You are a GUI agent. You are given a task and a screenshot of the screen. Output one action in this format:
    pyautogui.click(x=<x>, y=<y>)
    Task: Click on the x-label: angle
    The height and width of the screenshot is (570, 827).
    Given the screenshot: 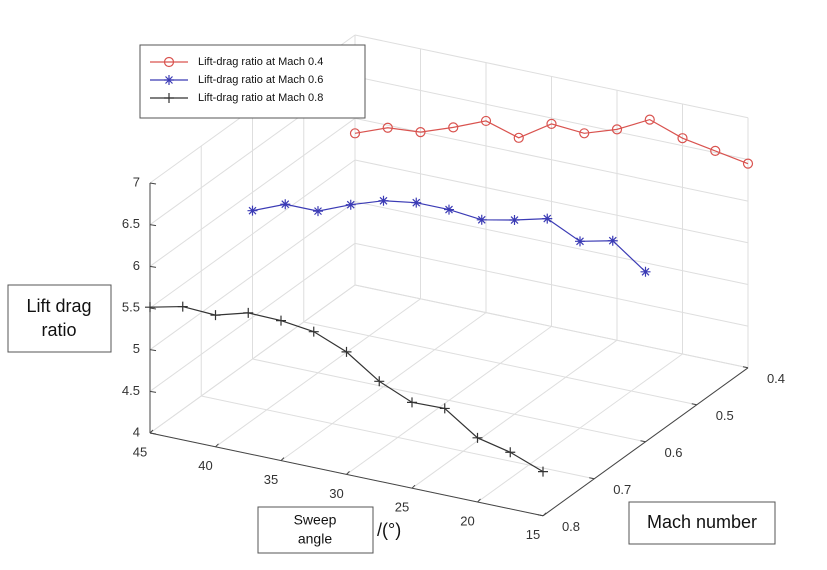 What is the action you would take?
    pyautogui.click(x=315, y=539)
    